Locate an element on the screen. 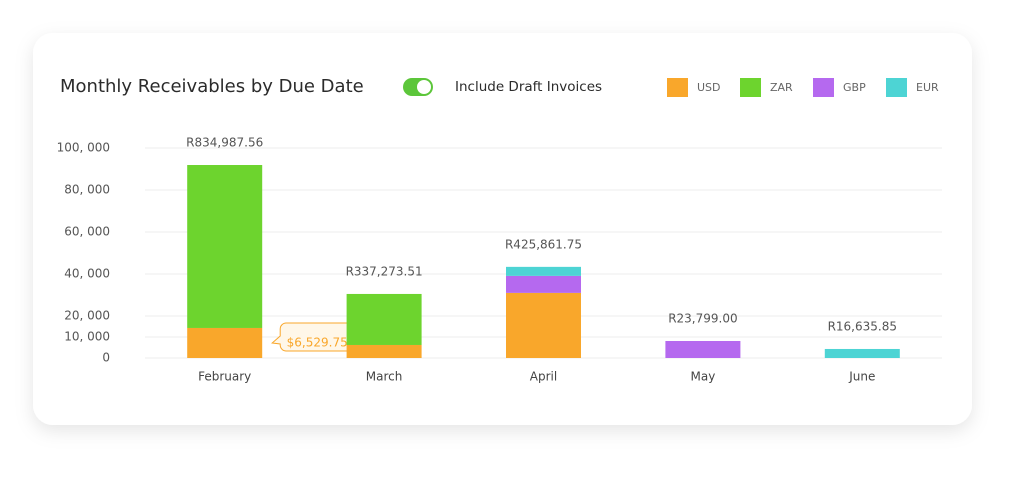 Image resolution: width=1024 pixels, height=481 pixels. tooltip-text: $6,529.75 is located at coordinates (317, 342).